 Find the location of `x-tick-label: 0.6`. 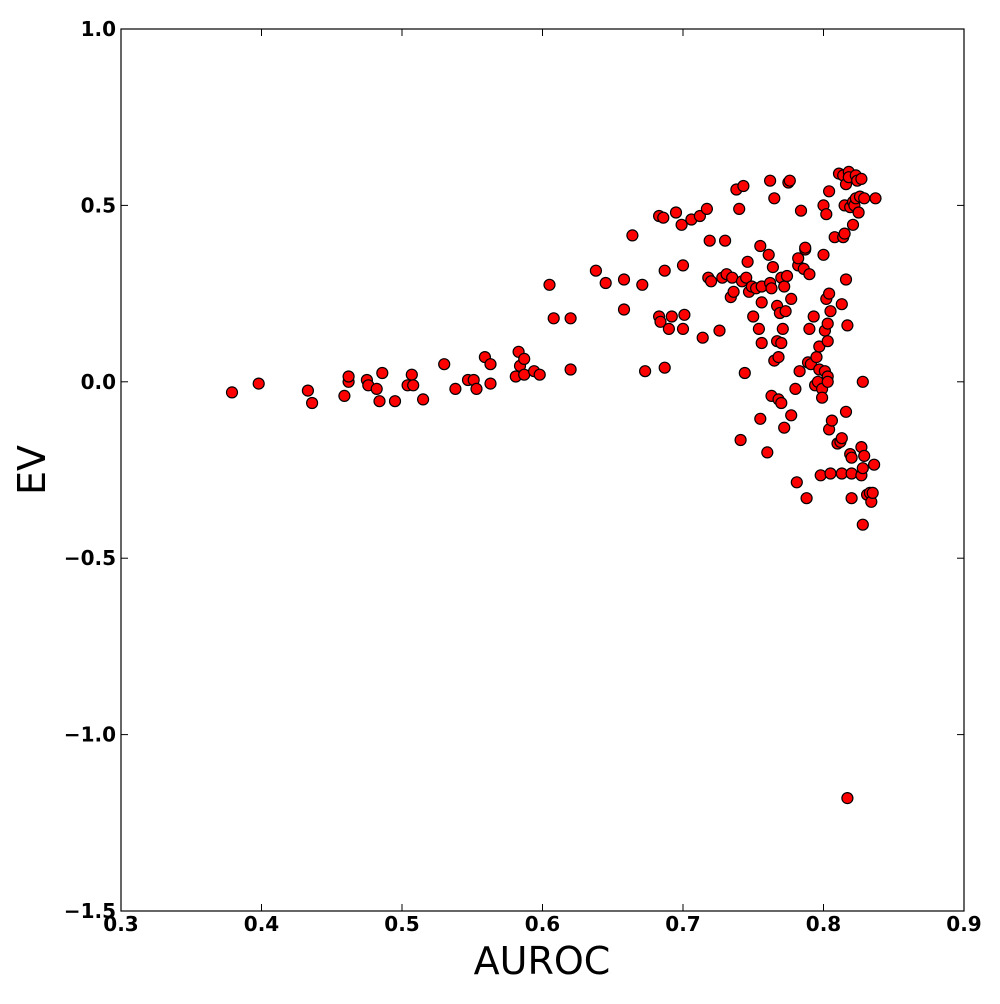

x-tick-label: 0.6 is located at coordinates (542, 924).